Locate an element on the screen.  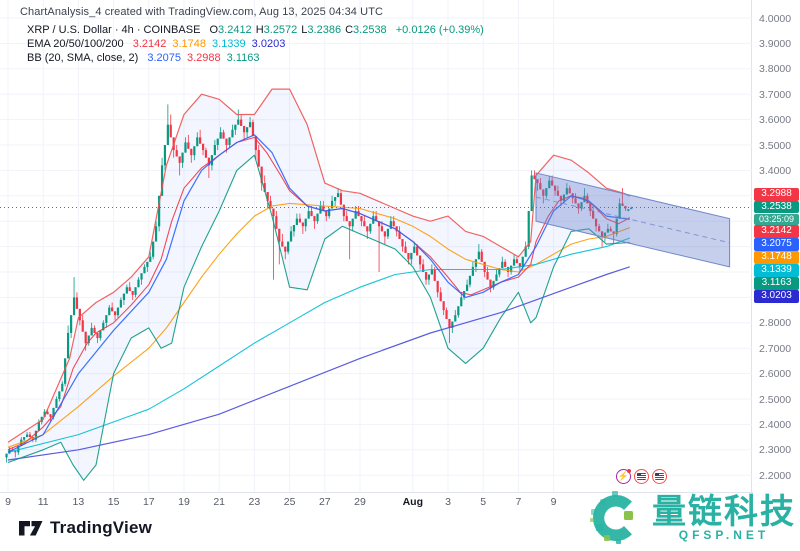
price-tick-label: 4.0000 is located at coordinates (775, 18).